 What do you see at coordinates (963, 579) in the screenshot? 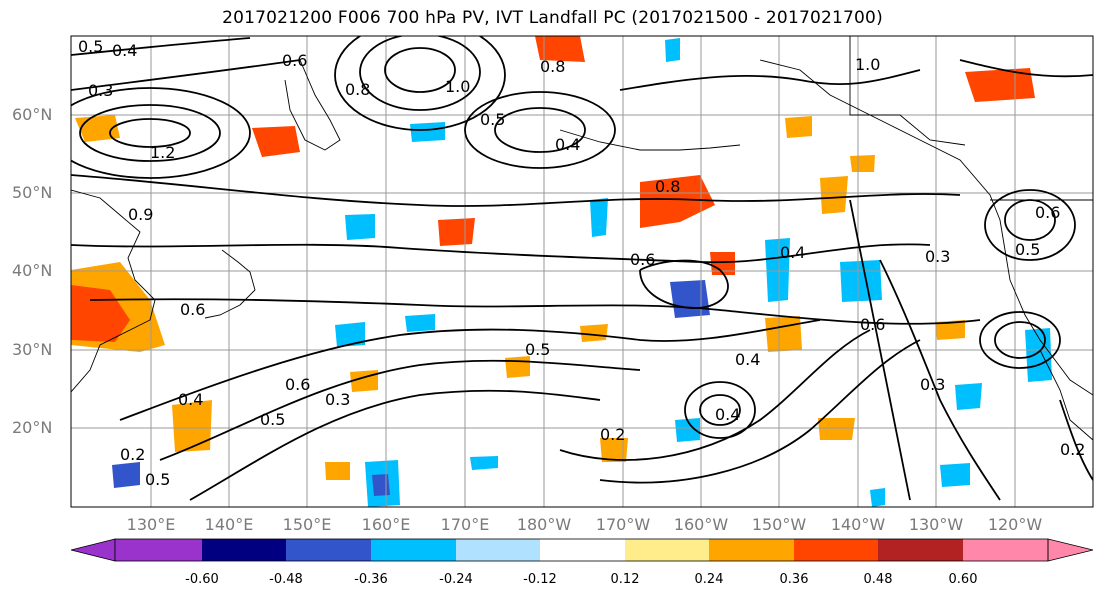
I see `colorbar-tick-label: 0.60` at bounding box center [963, 579].